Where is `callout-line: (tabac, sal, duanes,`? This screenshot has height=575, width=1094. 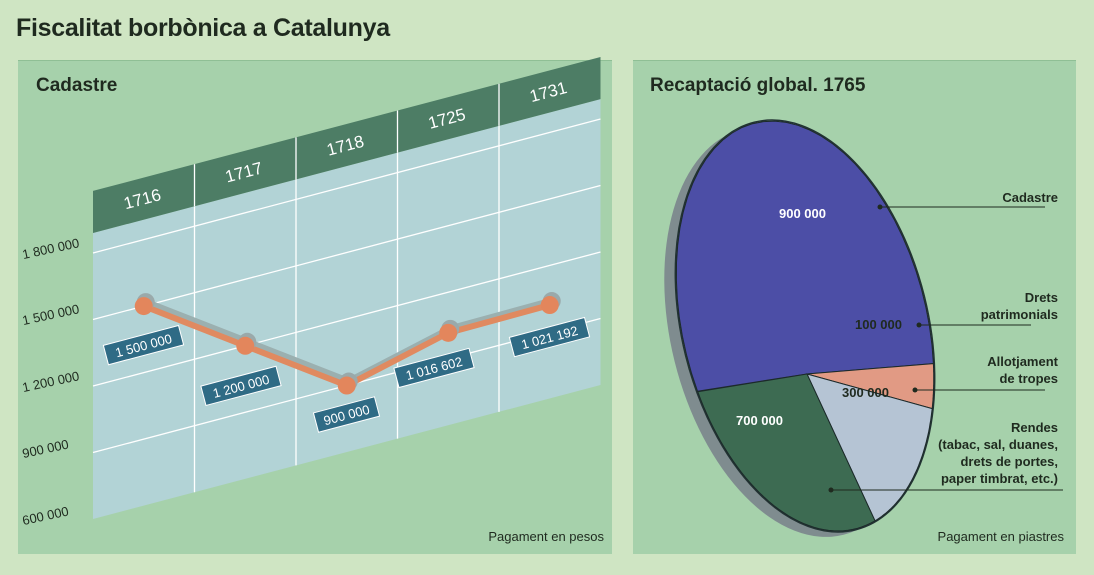 callout-line: (tabac, sal, duanes, is located at coordinates (998, 444).